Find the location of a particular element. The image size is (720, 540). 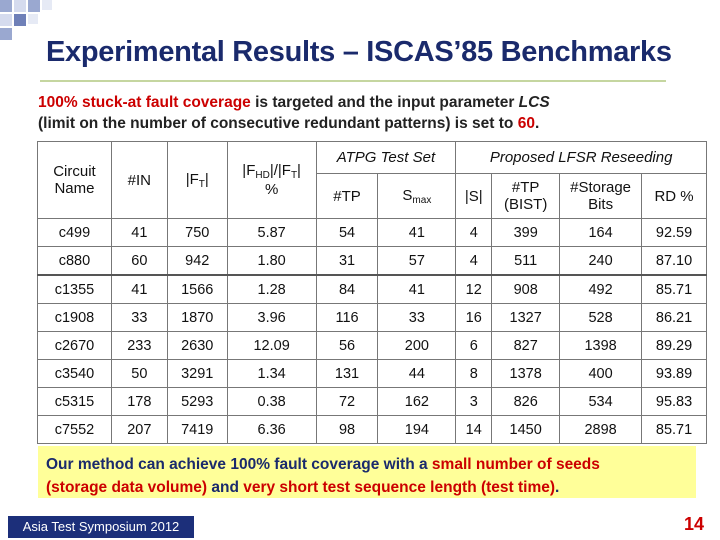

header-ratio-percent: % is located at coordinates (271, 189).